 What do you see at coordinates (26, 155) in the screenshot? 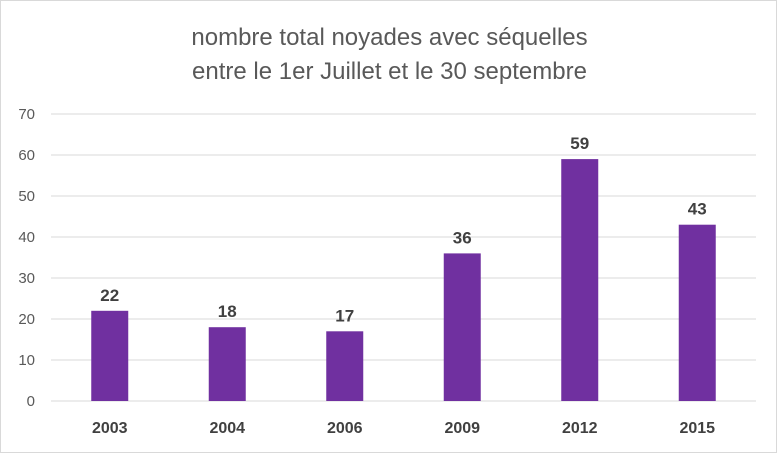
I see `y-tick-label: 60` at bounding box center [26, 155].